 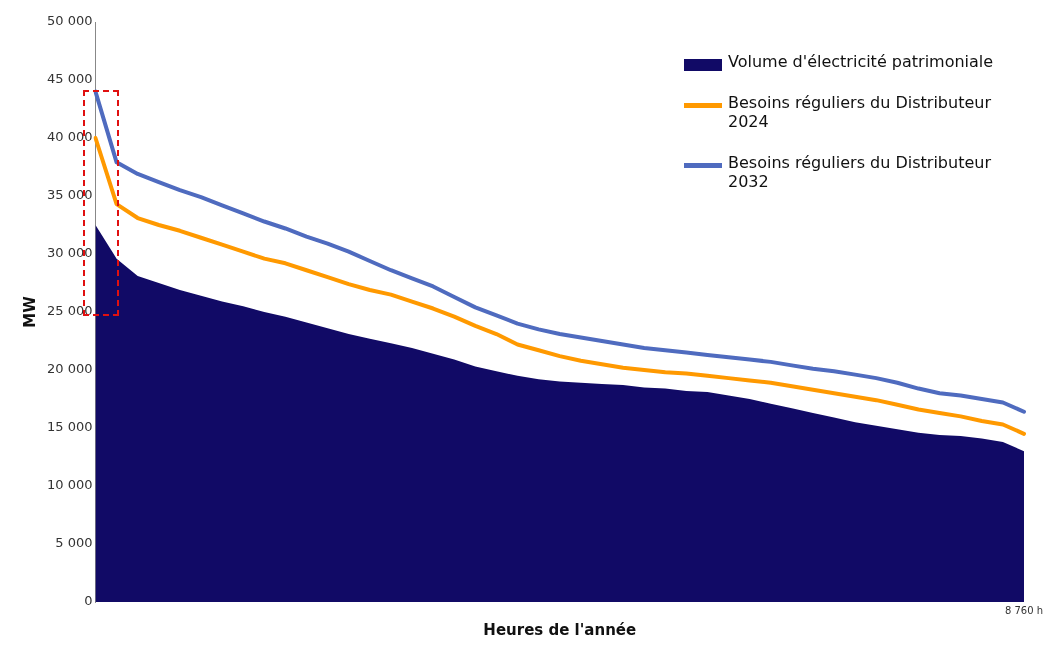 What do you see at coordinates (69, 21) in the screenshot?
I see `y-tick-label: 50 000` at bounding box center [69, 21].